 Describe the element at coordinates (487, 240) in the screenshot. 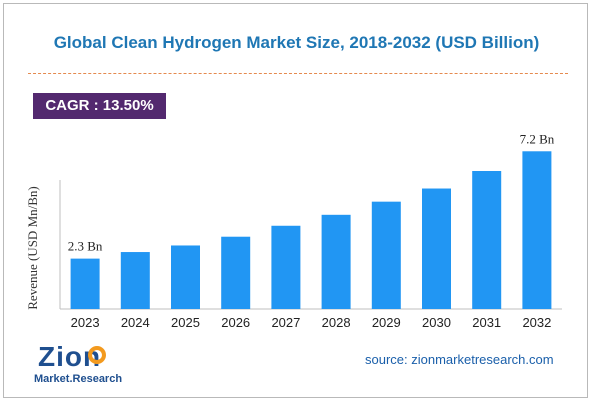

I see `bar-2031` at that location.